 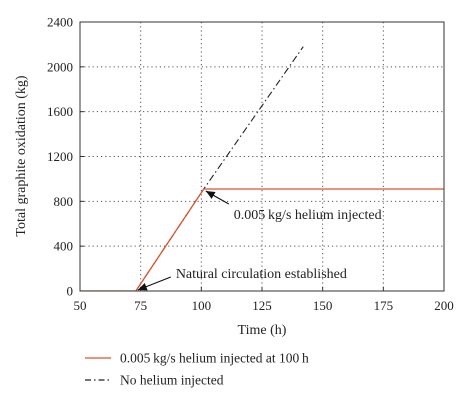 What do you see at coordinates (384, 305) in the screenshot?
I see `x-tick-label: 175` at bounding box center [384, 305].